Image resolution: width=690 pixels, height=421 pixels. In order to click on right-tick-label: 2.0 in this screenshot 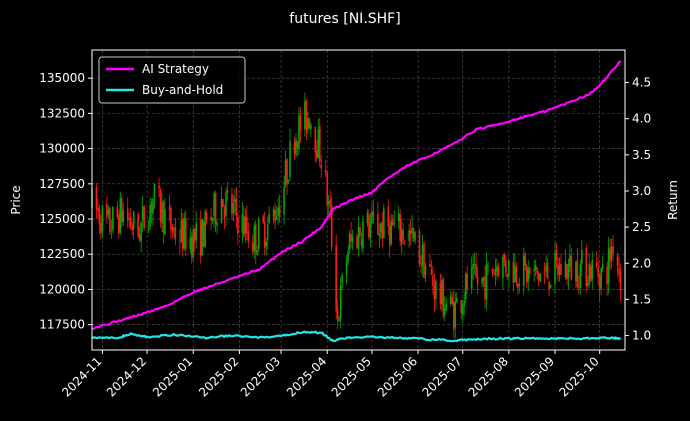, I will do `click(641, 263)`.